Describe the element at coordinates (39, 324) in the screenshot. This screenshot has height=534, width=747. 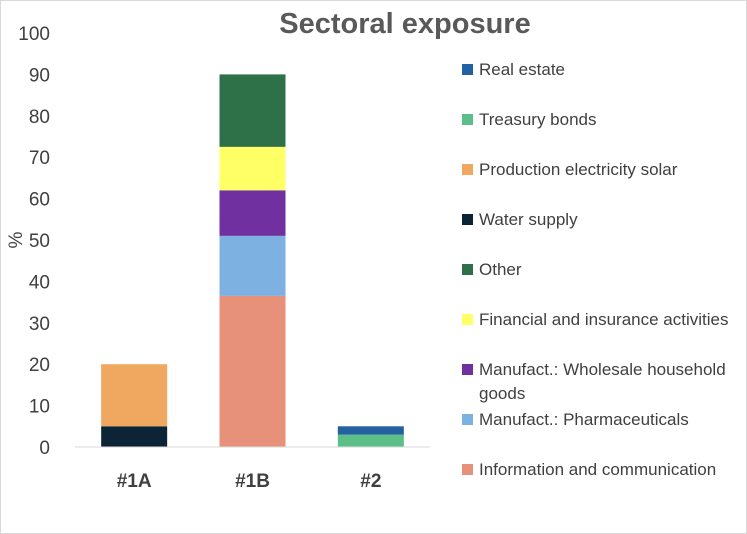
I see `y-tick-label: 30` at that location.